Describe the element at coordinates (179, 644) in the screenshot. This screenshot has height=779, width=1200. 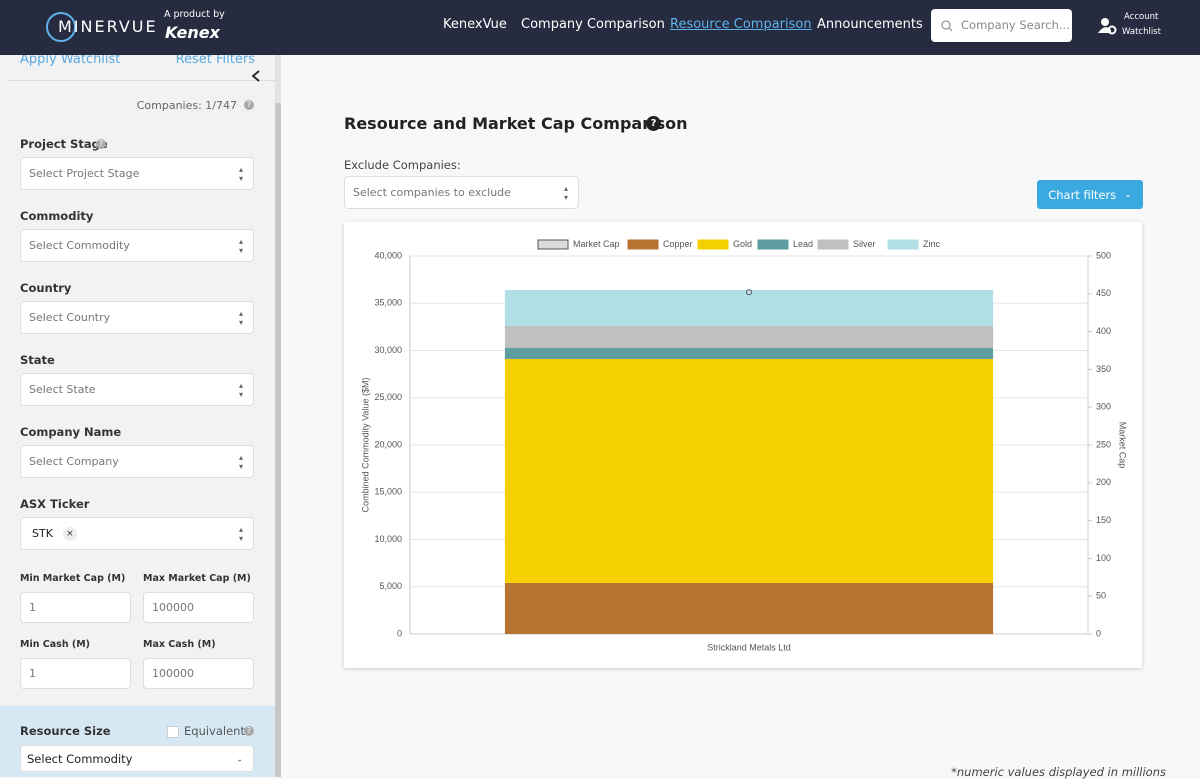
I see `range-label: Max Cash (M)` at that location.